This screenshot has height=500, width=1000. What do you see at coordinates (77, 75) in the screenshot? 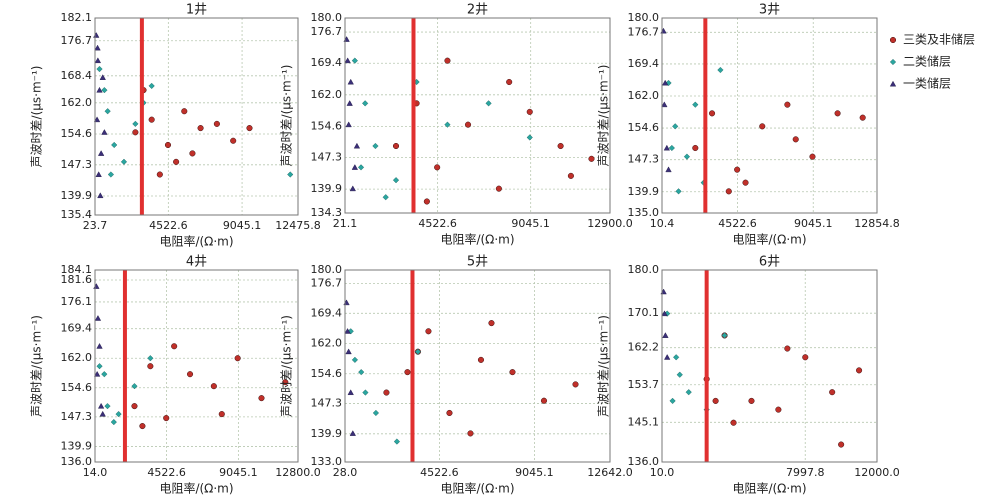
I see `y-tick-label: 168.4` at bounding box center [77, 75].